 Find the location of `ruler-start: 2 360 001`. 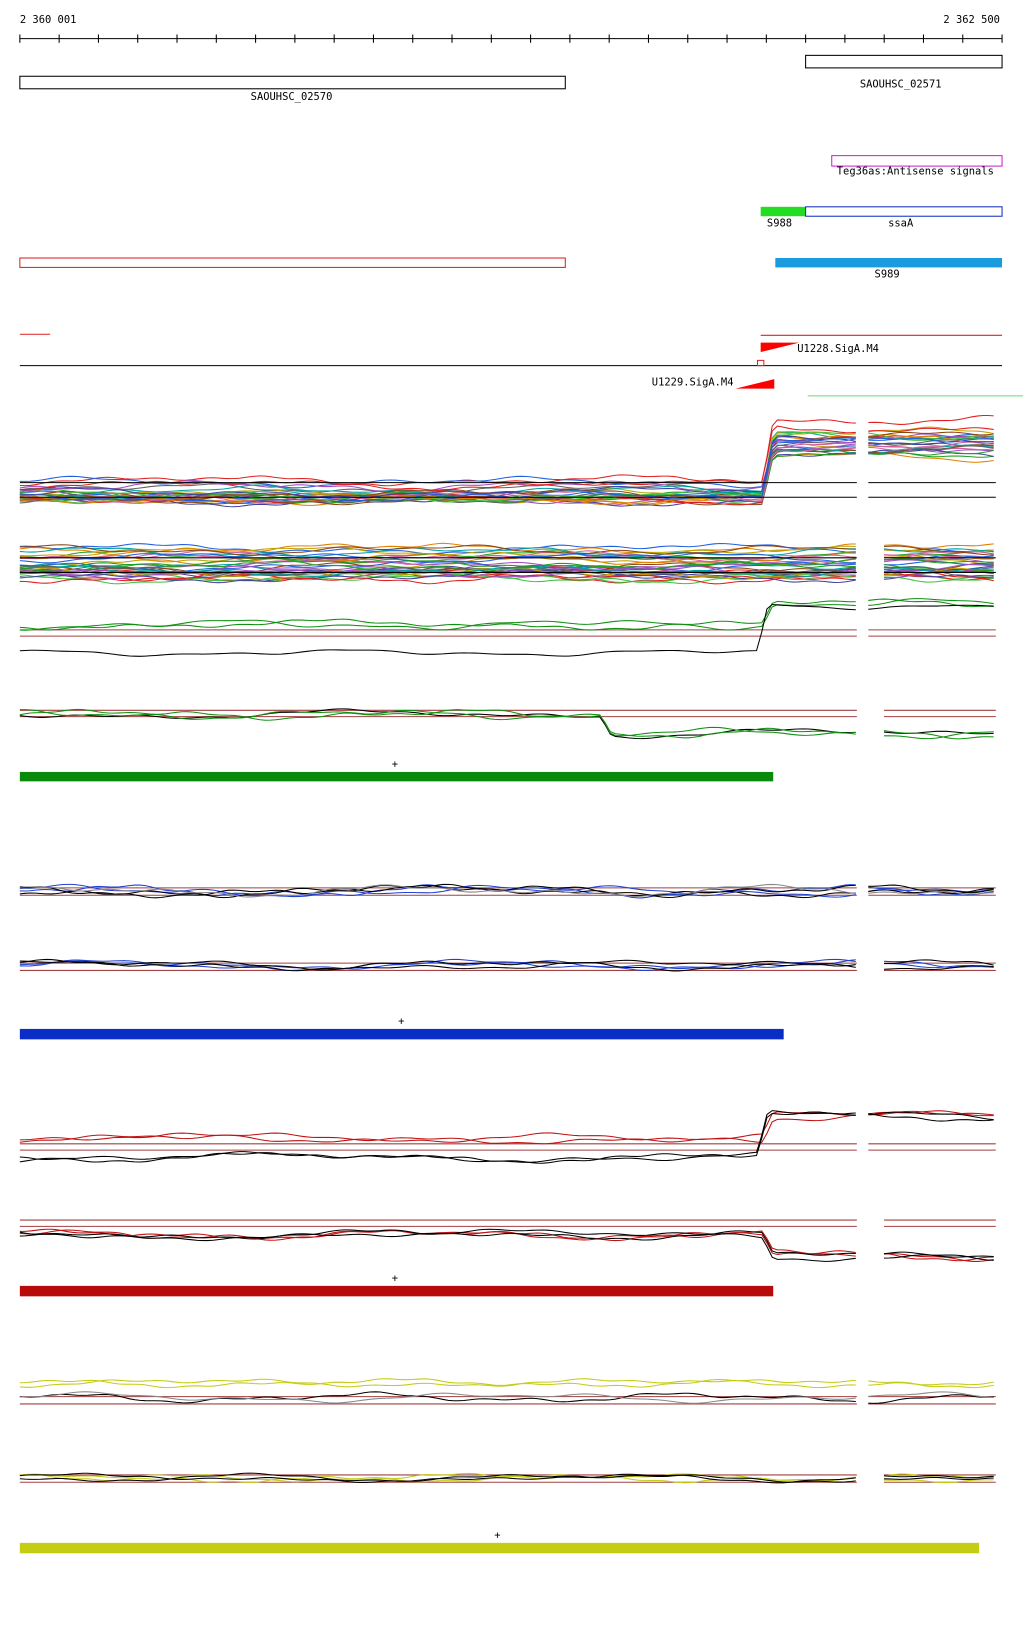

ruler-start: 2 360 001 is located at coordinates (48, 20).